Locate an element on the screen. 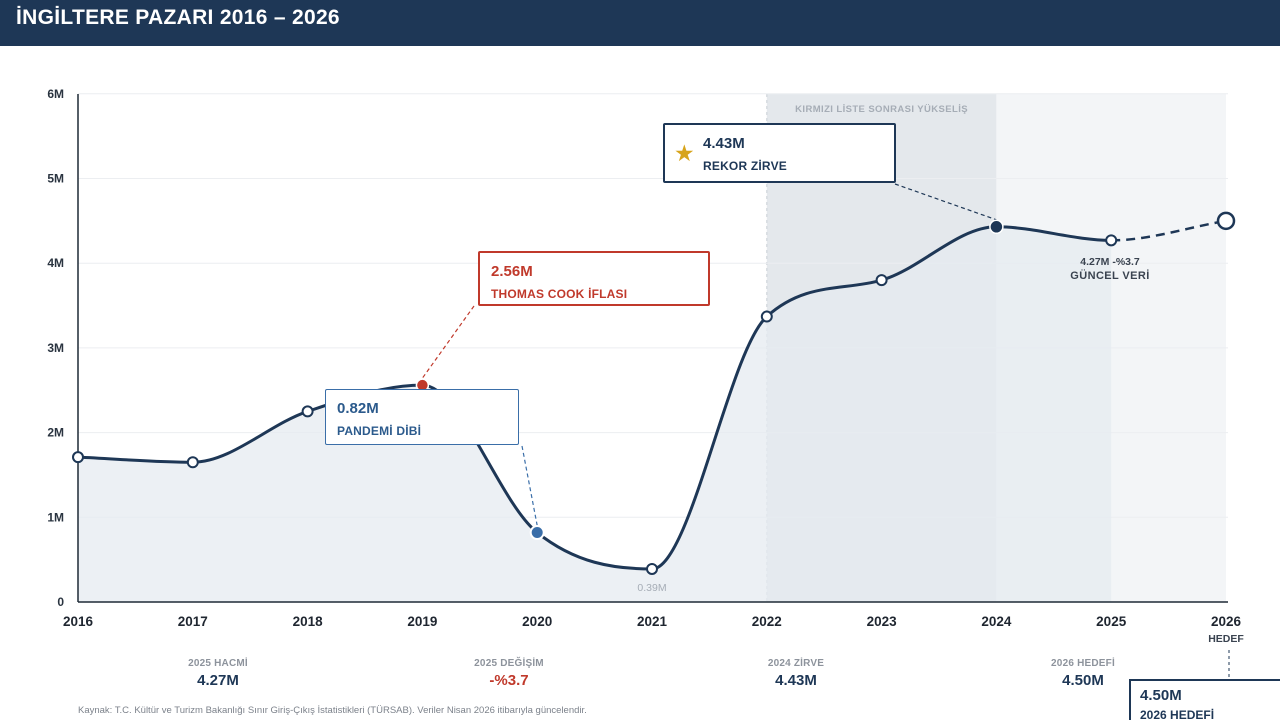 The height and width of the screenshot is (720, 1280). target-card-value: 4.50M is located at coordinates (1161, 695).